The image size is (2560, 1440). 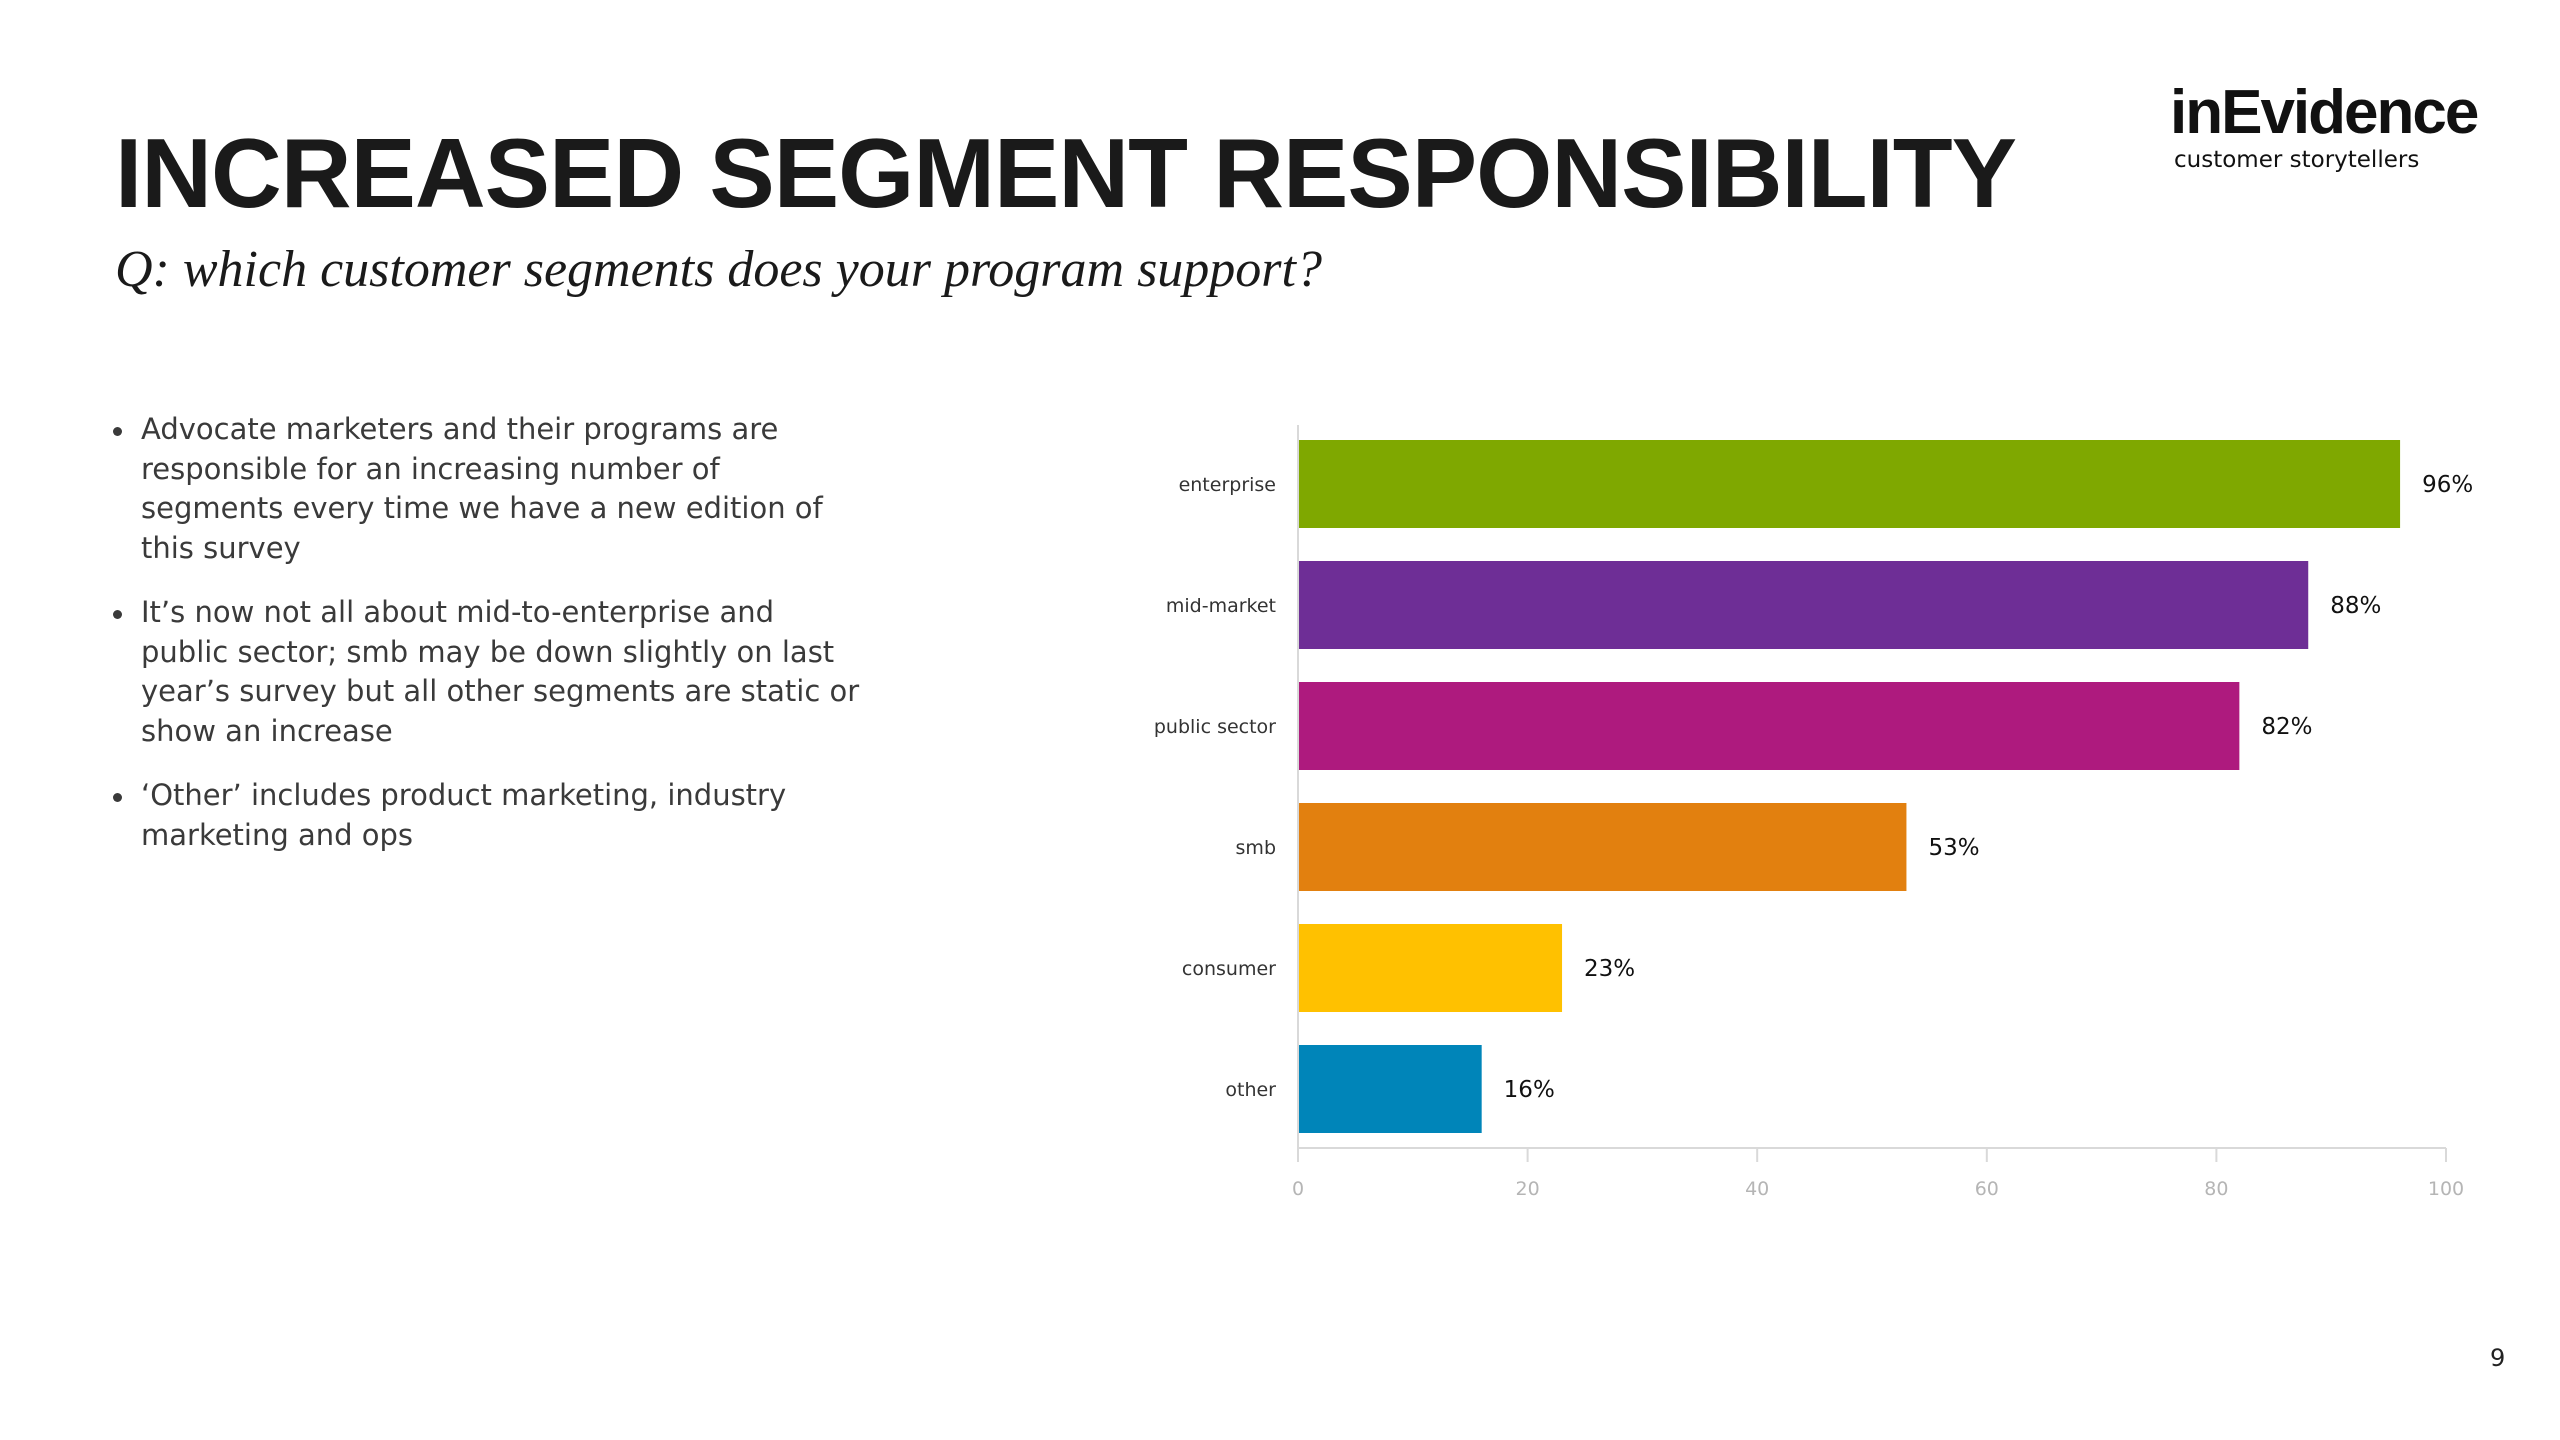 I want to click on category-label: smb, so click(x=1256, y=848).